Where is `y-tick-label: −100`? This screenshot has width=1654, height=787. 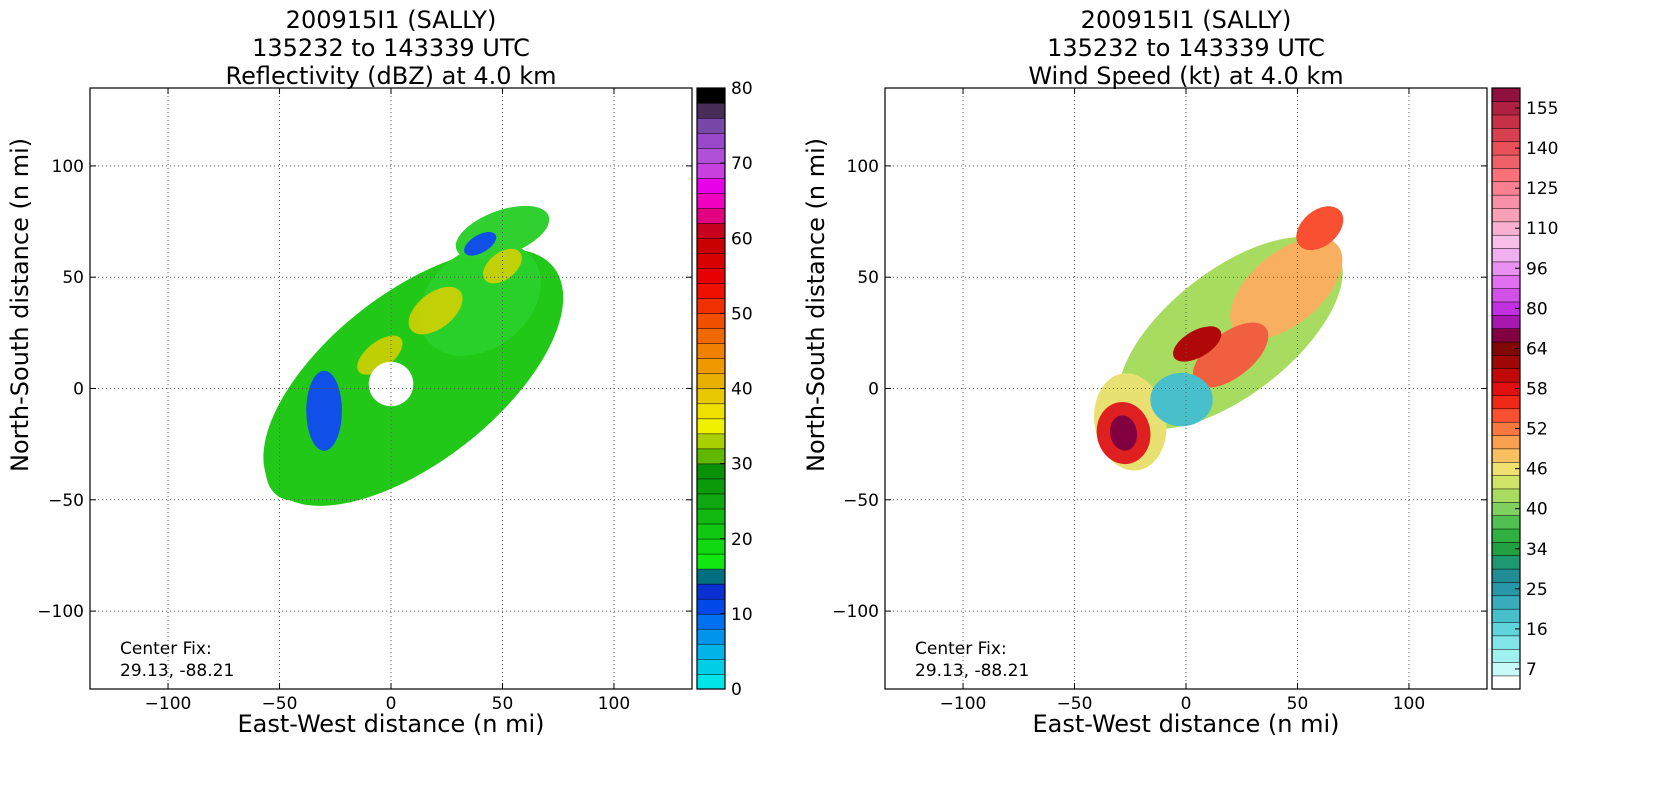
y-tick-label: −100 is located at coordinates (60, 612).